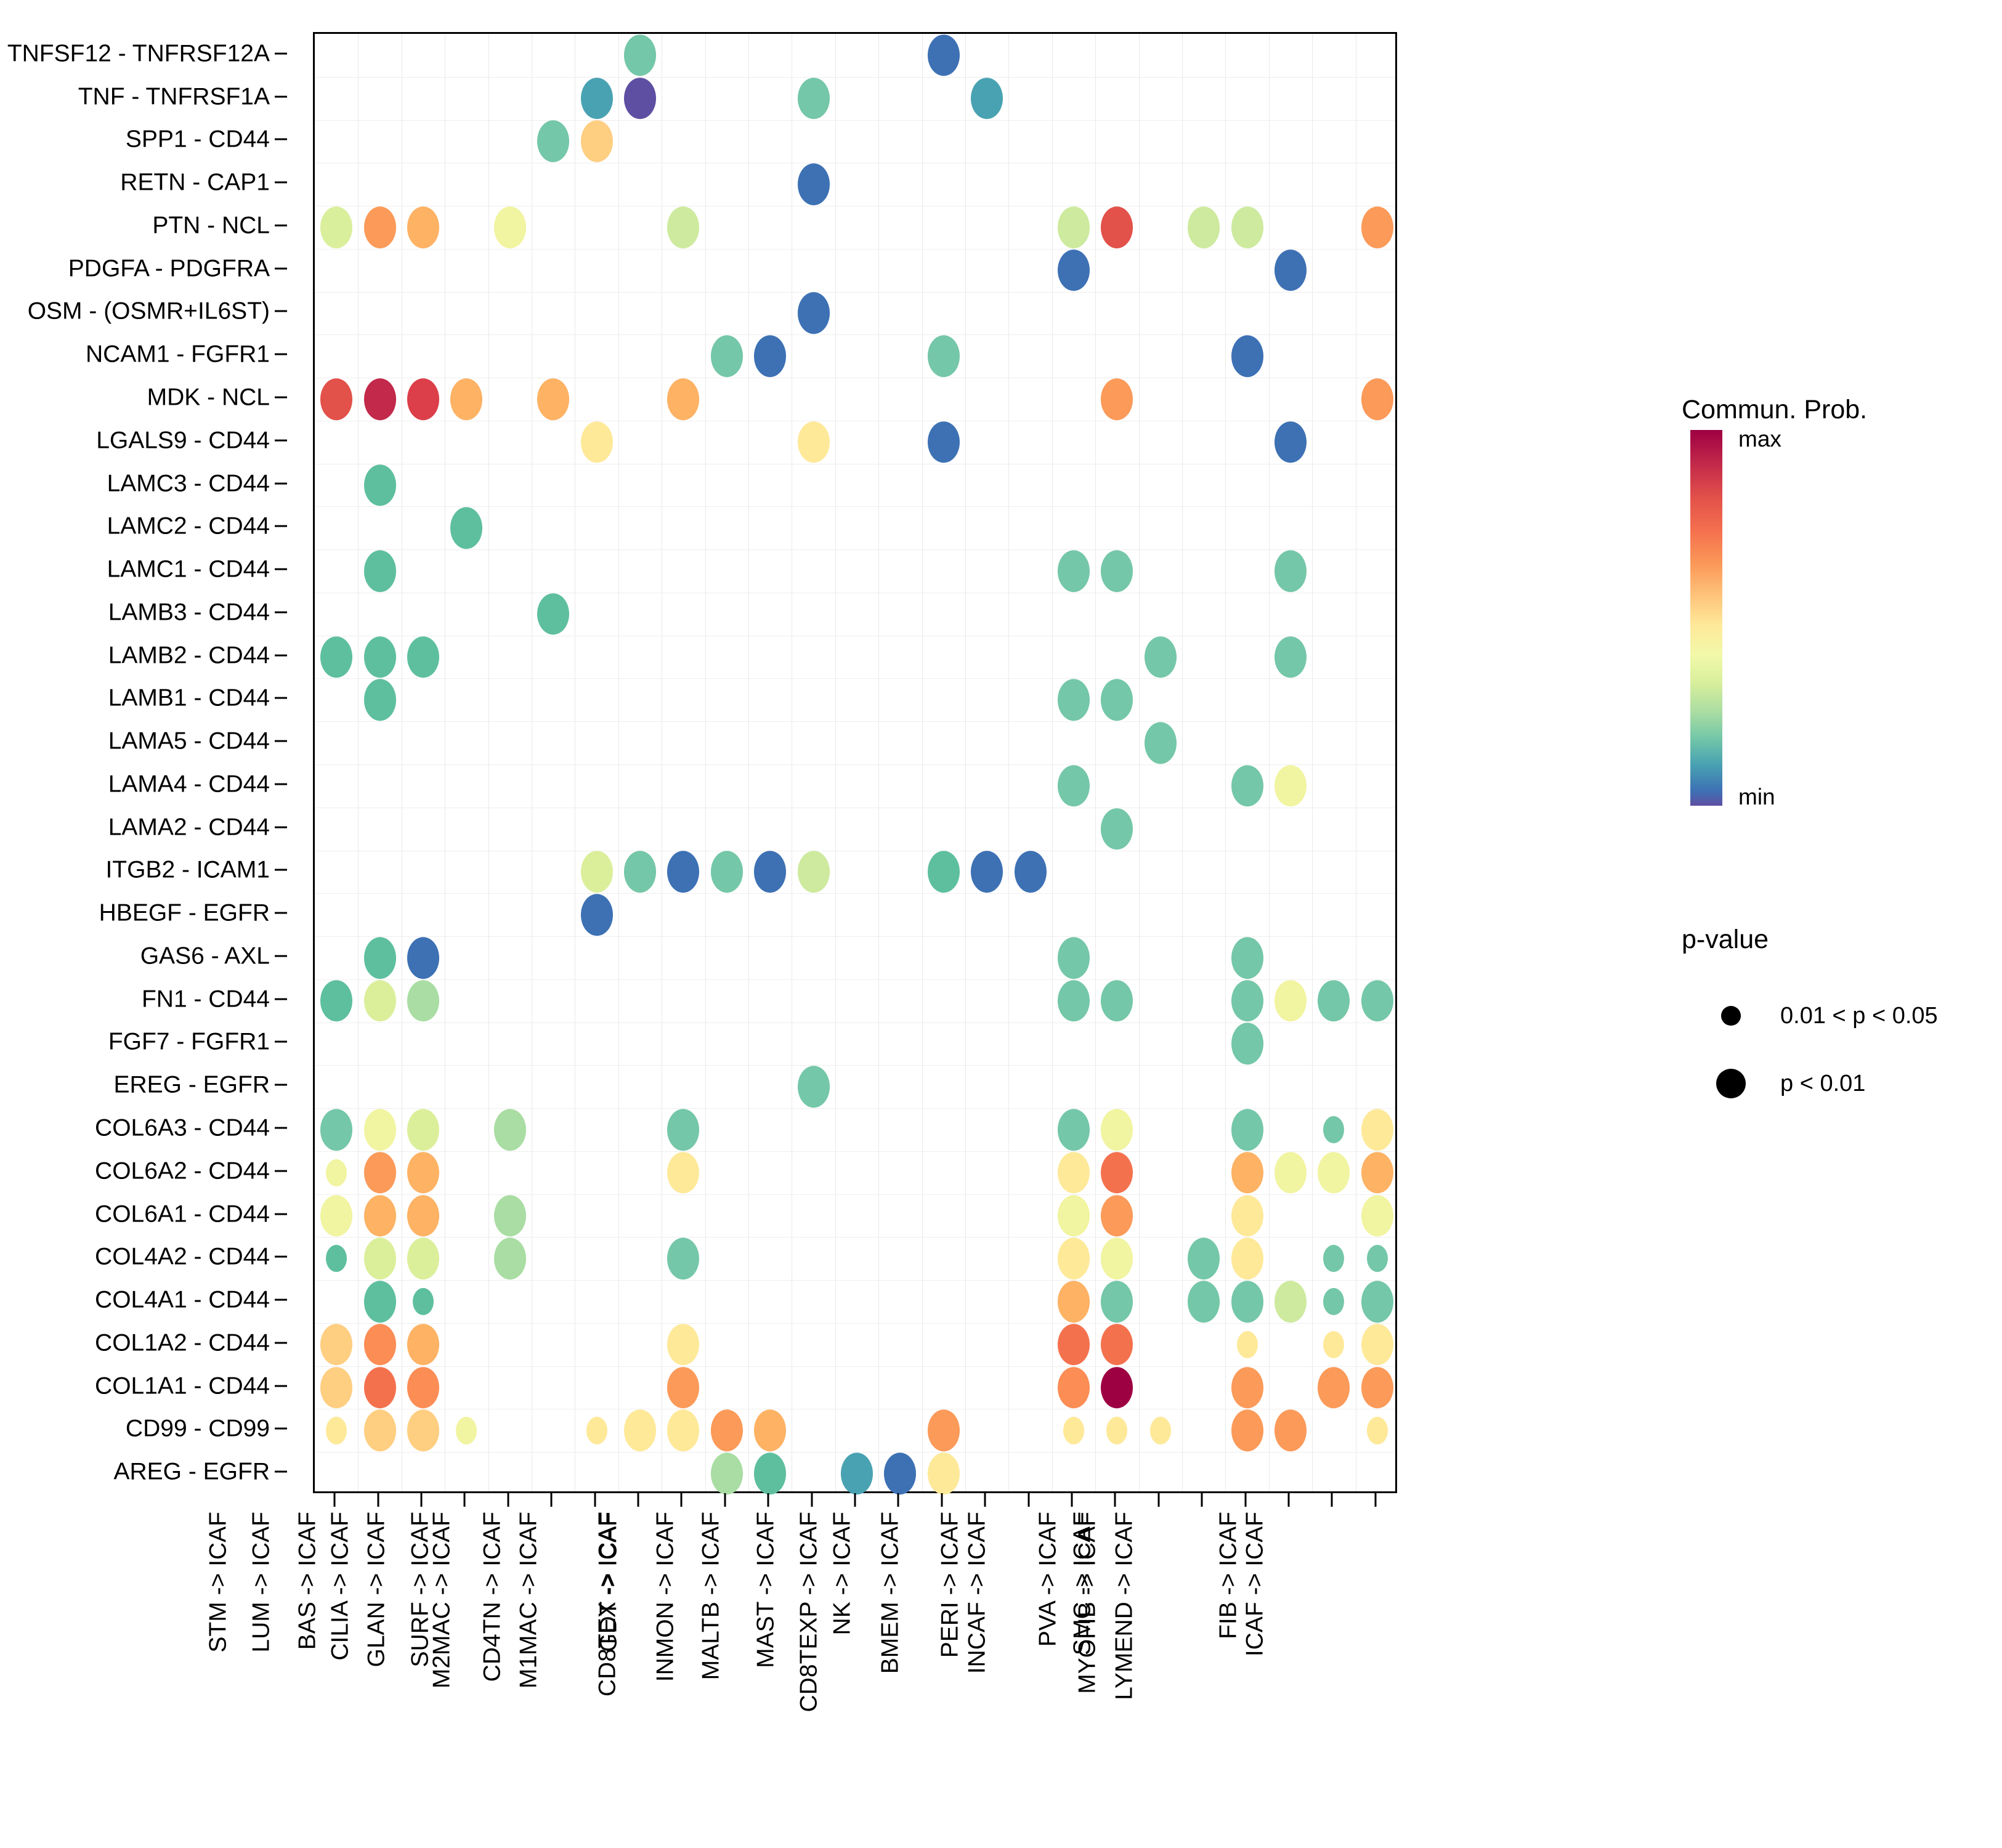 The height and width of the screenshot is (1848, 2002). I want to click on y-axis-label: LAMB3 - CD44, so click(189, 612).